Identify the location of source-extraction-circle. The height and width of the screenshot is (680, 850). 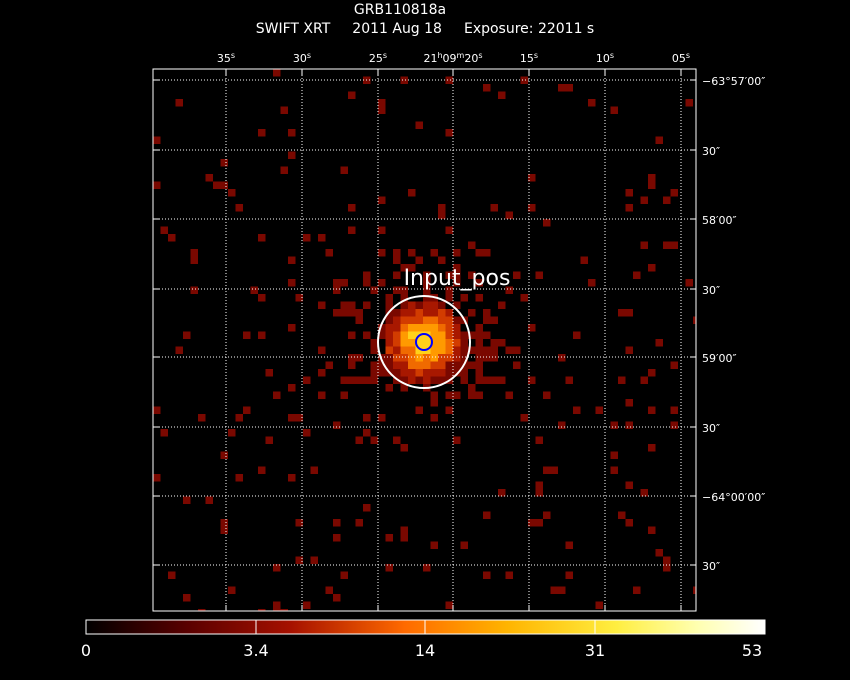
(424, 342).